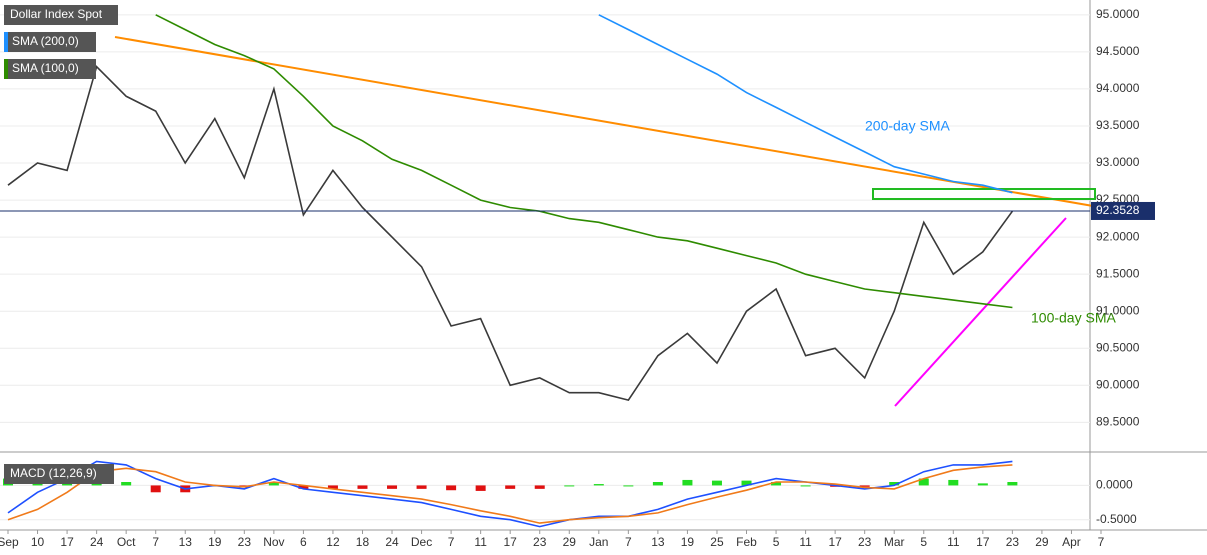  Describe the element at coordinates (1118, 273) in the screenshot. I see `y-tick-label: 91.5000` at that location.